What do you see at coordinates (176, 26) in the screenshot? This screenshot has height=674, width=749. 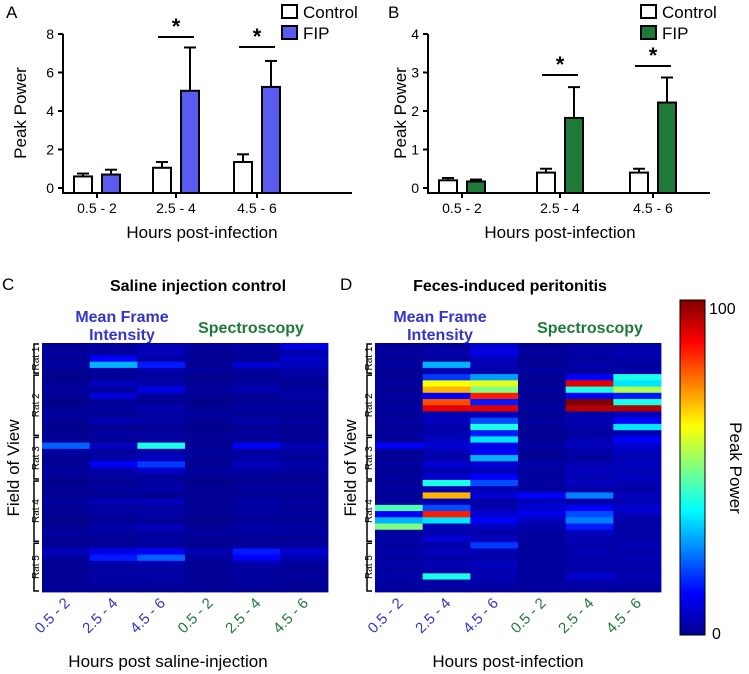 I see `chart-a-significance-star: *` at bounding box center [176, 26].